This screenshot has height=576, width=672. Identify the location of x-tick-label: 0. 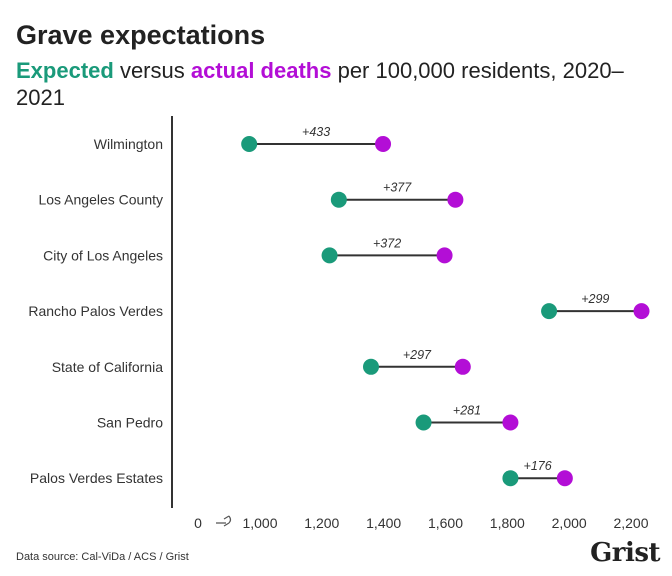
(198, 523).